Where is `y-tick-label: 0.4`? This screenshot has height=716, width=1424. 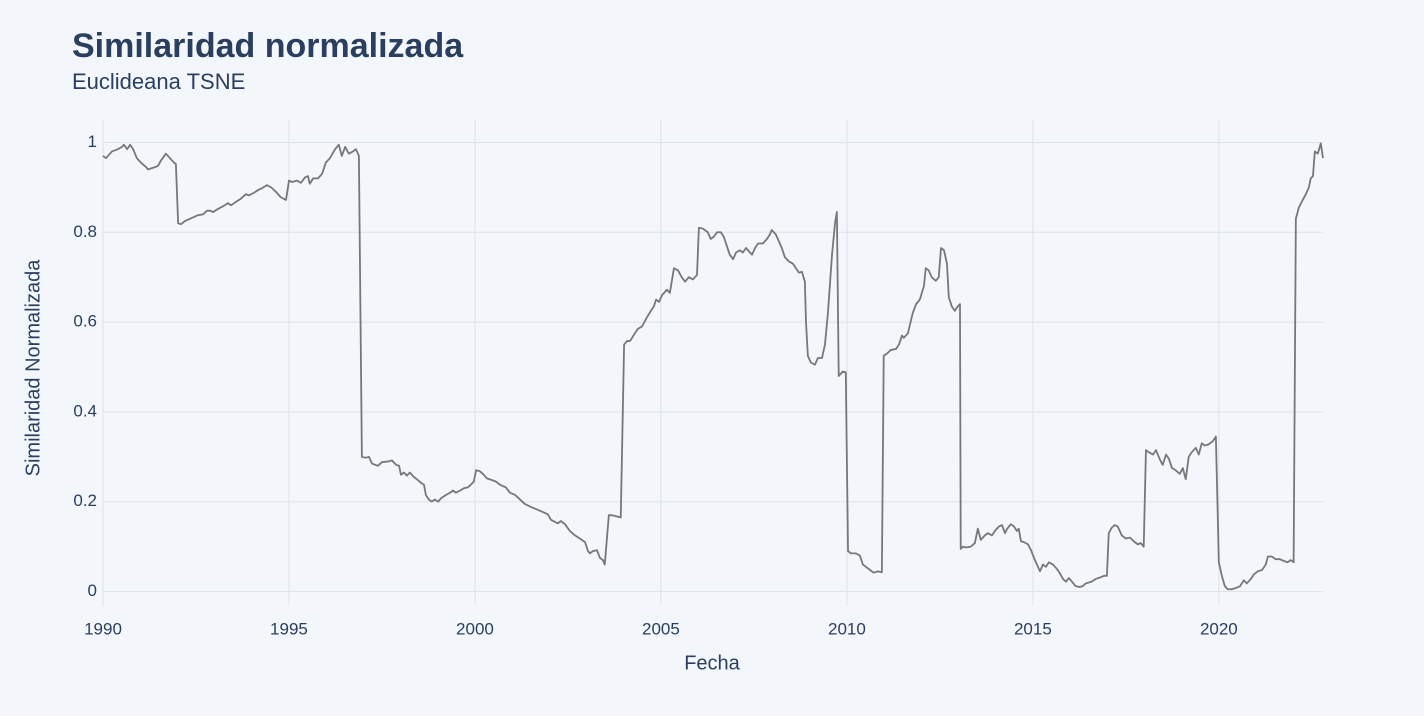 y-tick-label: 0.4 is located at coordinates (85, 410).